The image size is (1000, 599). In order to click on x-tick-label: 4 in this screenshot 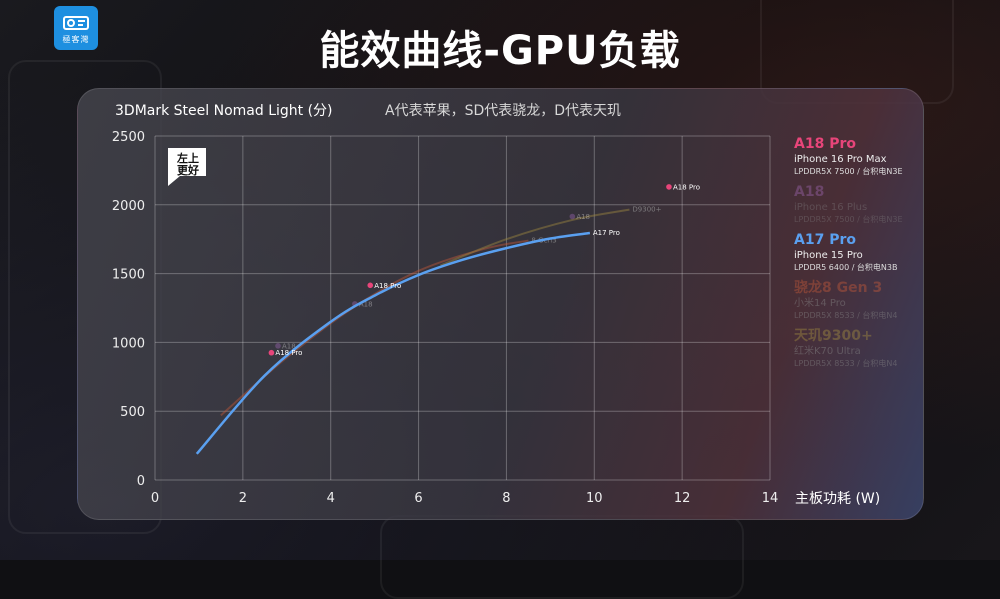, I will do `click(331, 498)`.